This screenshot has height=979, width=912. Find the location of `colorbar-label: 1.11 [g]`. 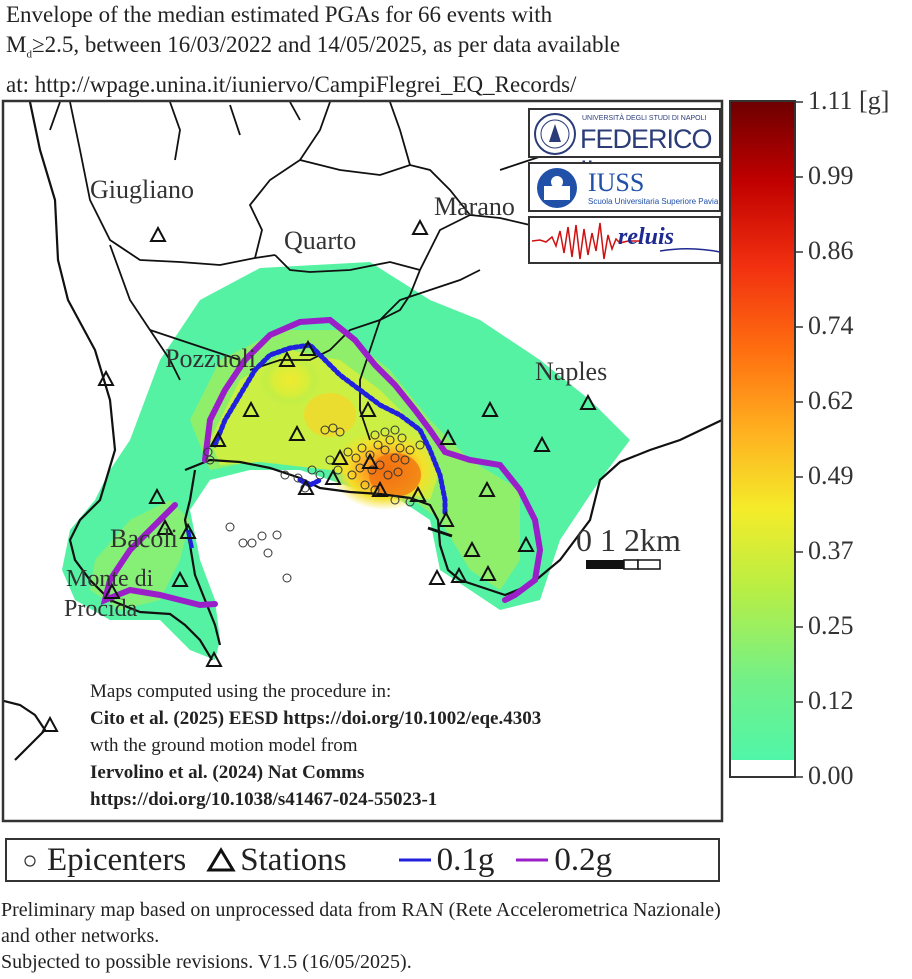

colorbar-label: 1.11 [g] is located at coordinates (849, 100).